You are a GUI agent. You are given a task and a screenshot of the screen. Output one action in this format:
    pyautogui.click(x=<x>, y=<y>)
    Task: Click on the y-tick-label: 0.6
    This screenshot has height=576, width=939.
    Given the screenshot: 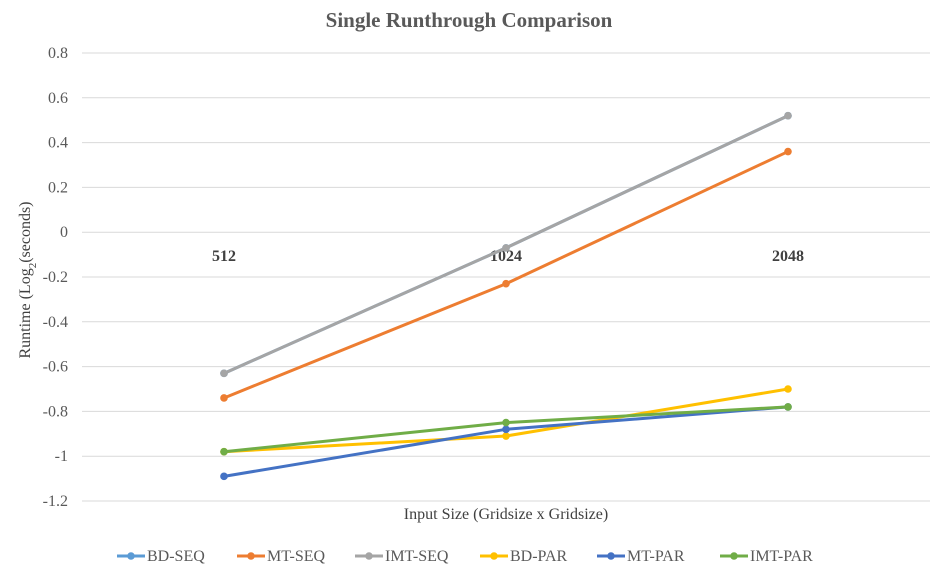 What is the action you would take?
    pyautogui.click(x=58, y=98)
    